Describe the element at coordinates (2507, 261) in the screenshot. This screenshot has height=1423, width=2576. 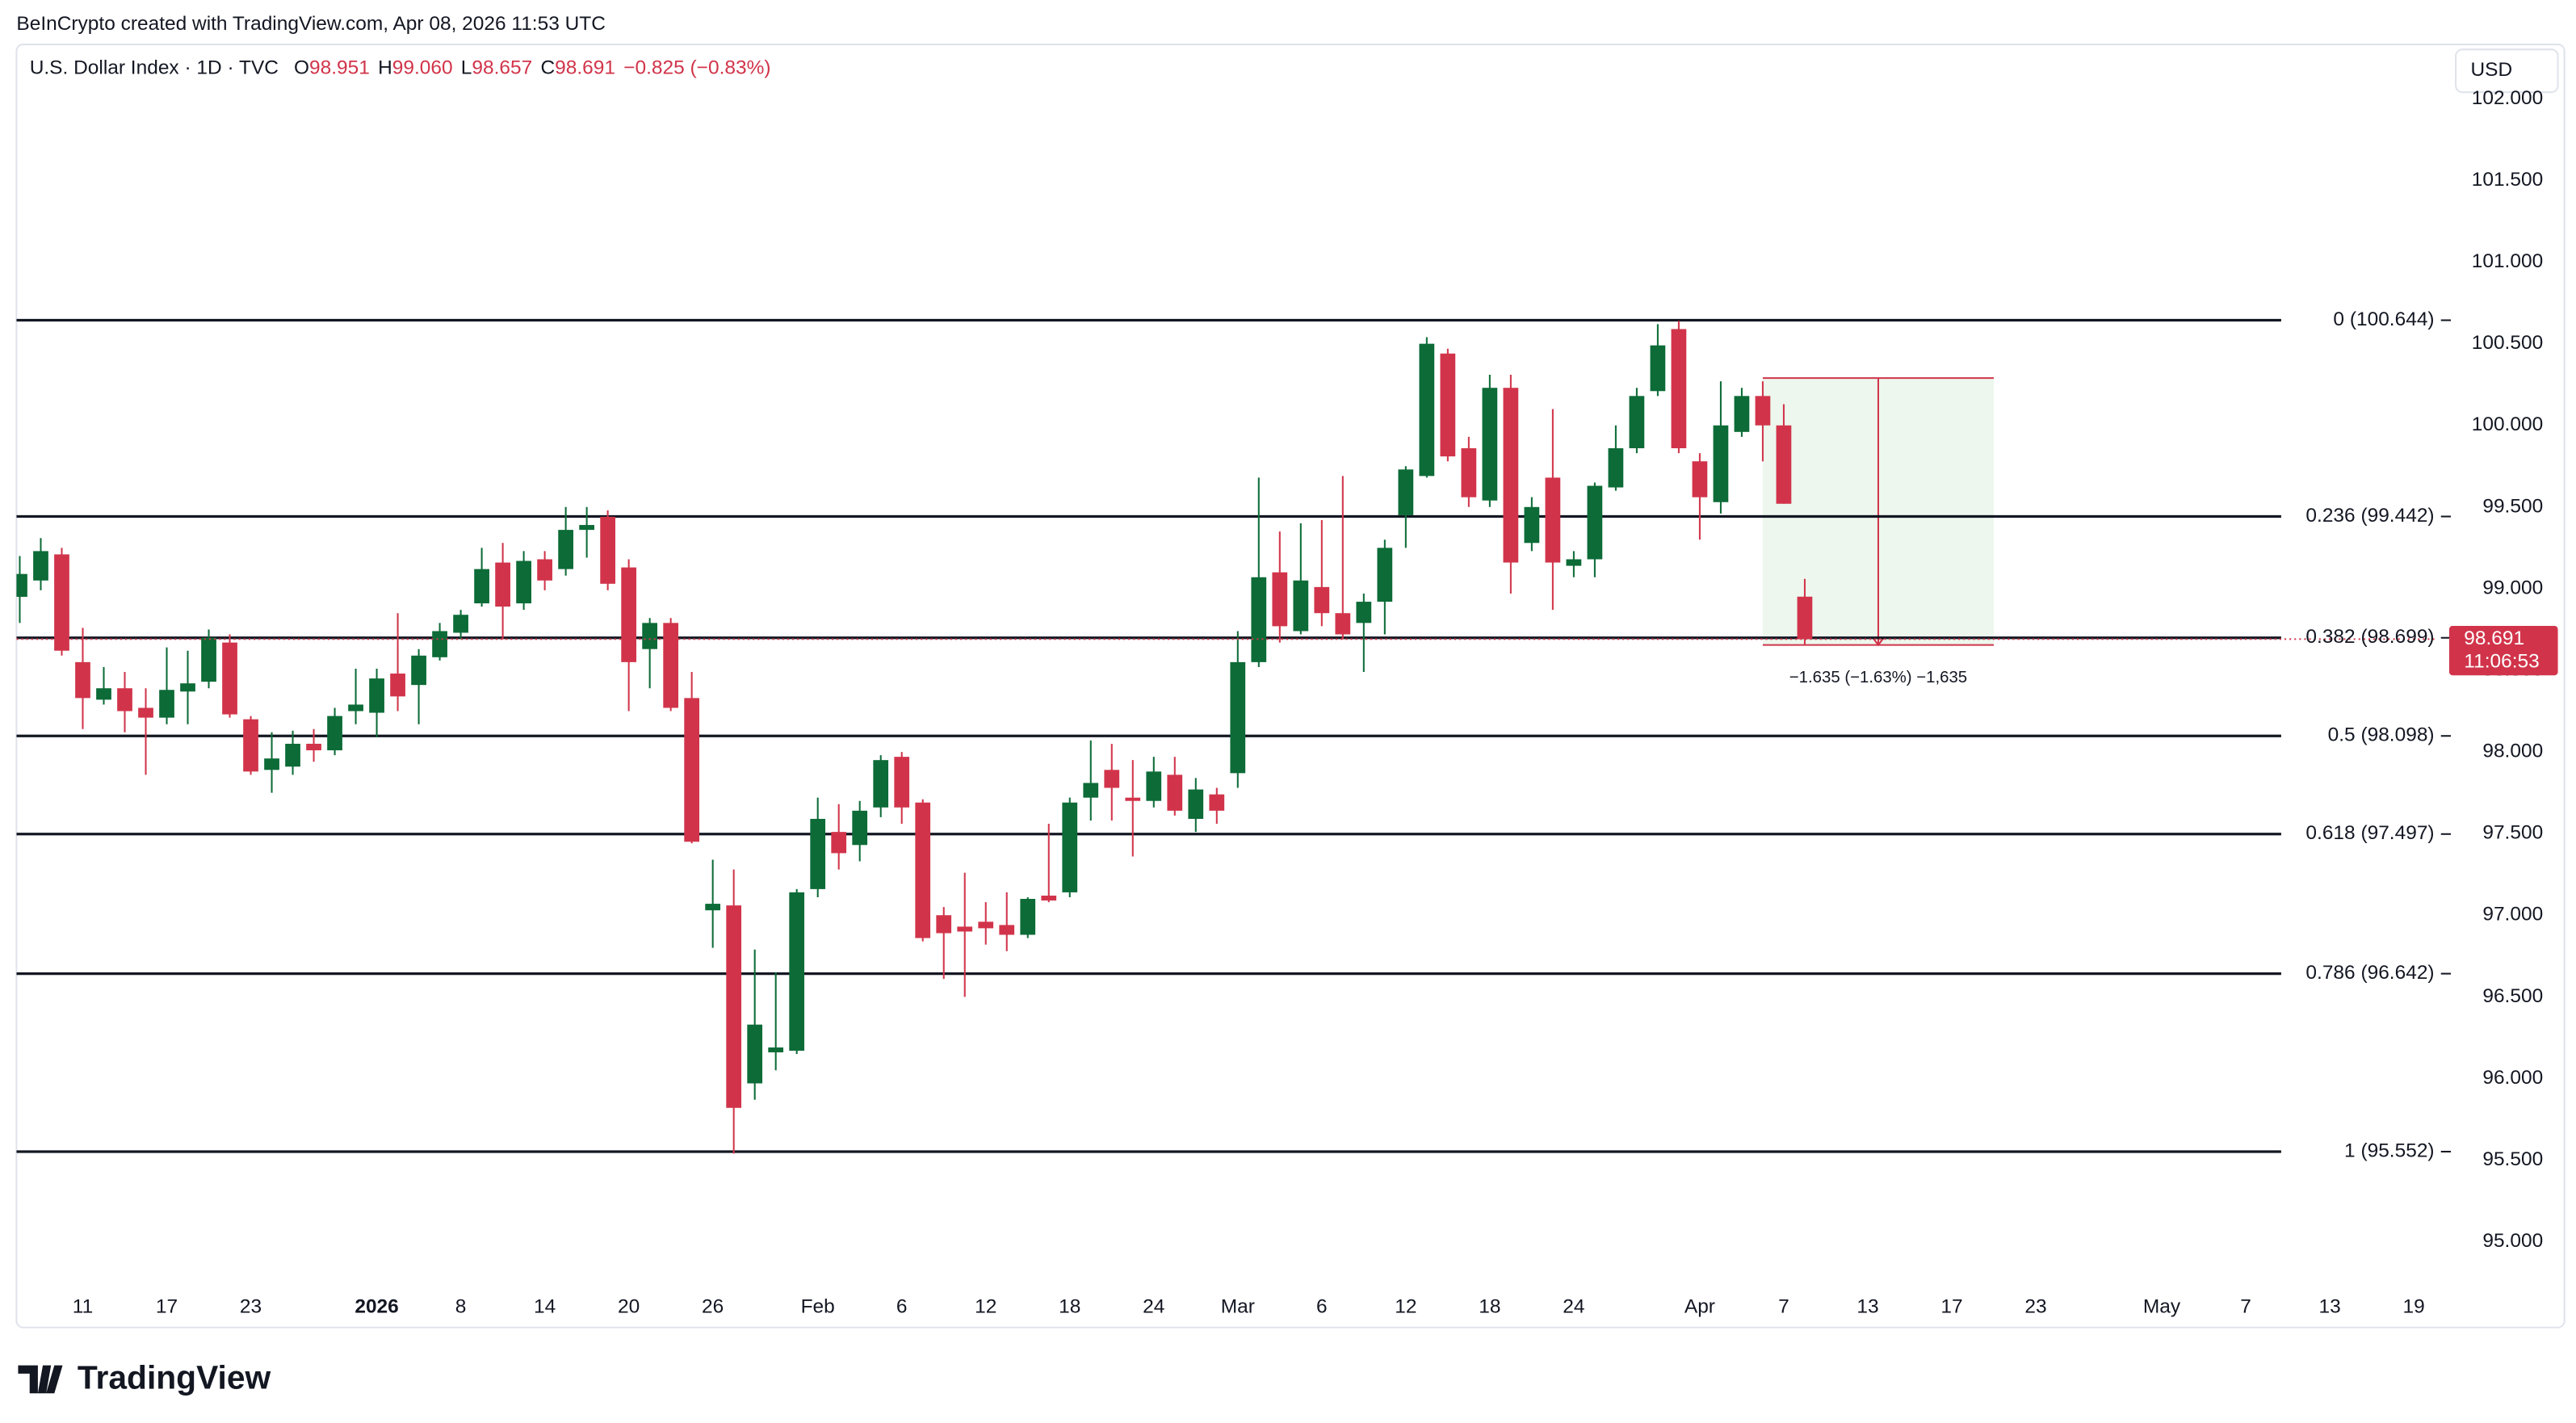
I see `y-tick-label: 101.000` at that location.